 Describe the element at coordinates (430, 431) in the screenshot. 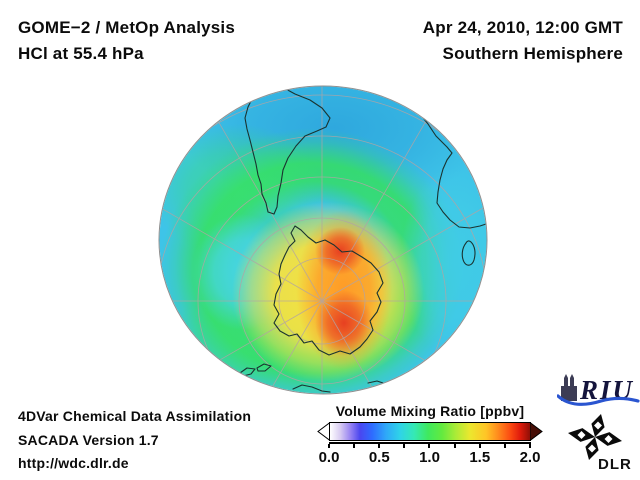

I see `colorbar-gradient` at that location.